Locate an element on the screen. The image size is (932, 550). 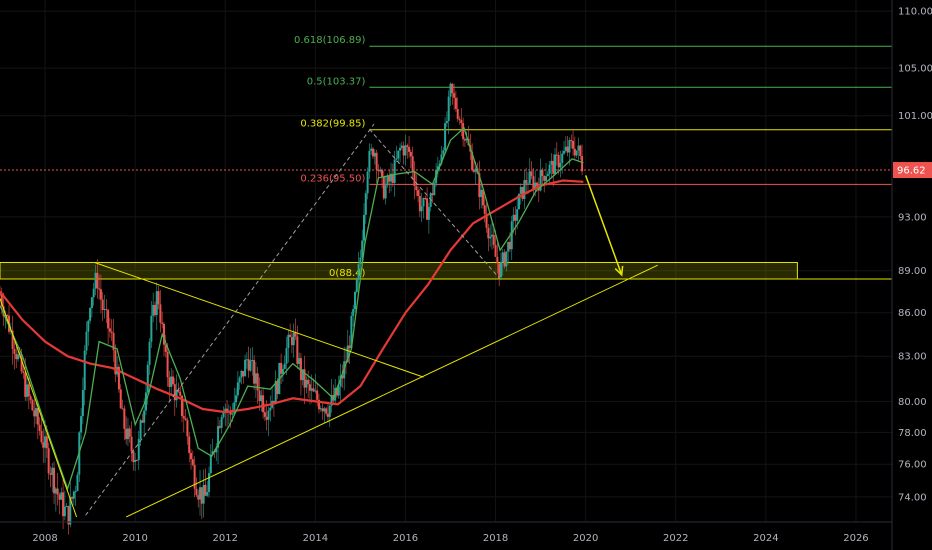
projection-arrow is located at coordinates (604, 226).